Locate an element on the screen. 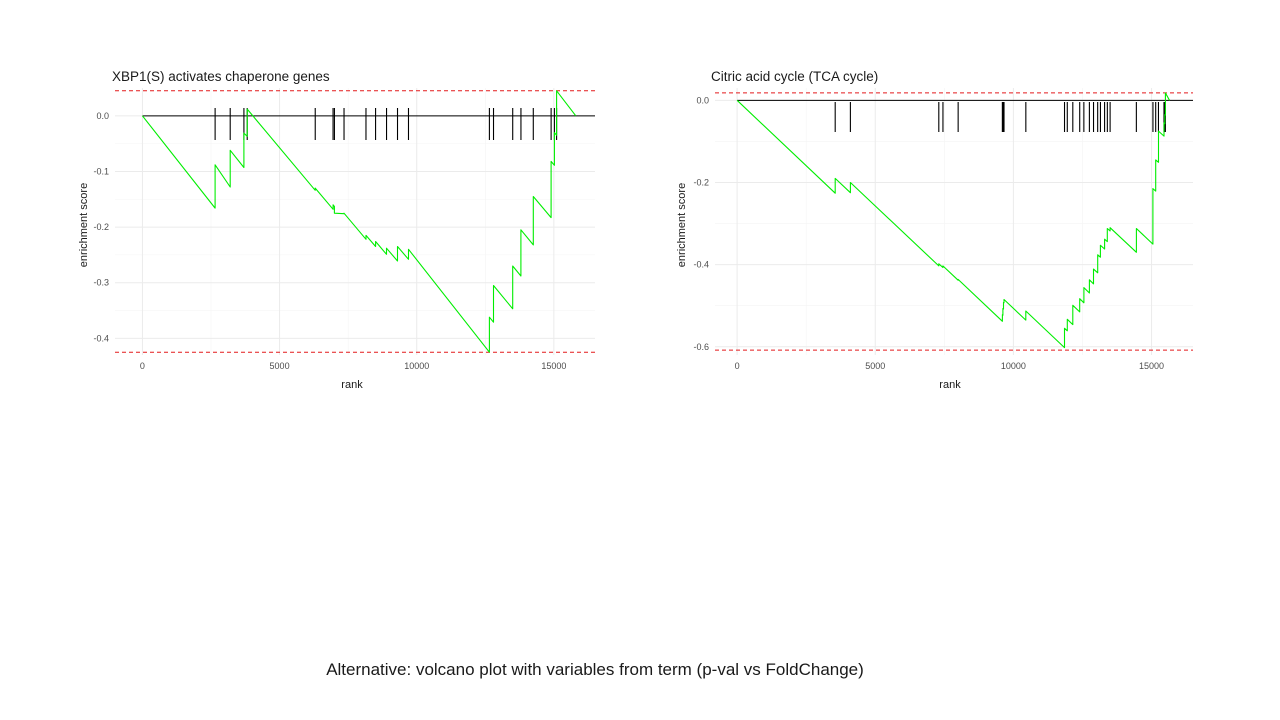 The image size is (1280, 720). y-tick-label: -0.1 is located at coordinates (101, 171).